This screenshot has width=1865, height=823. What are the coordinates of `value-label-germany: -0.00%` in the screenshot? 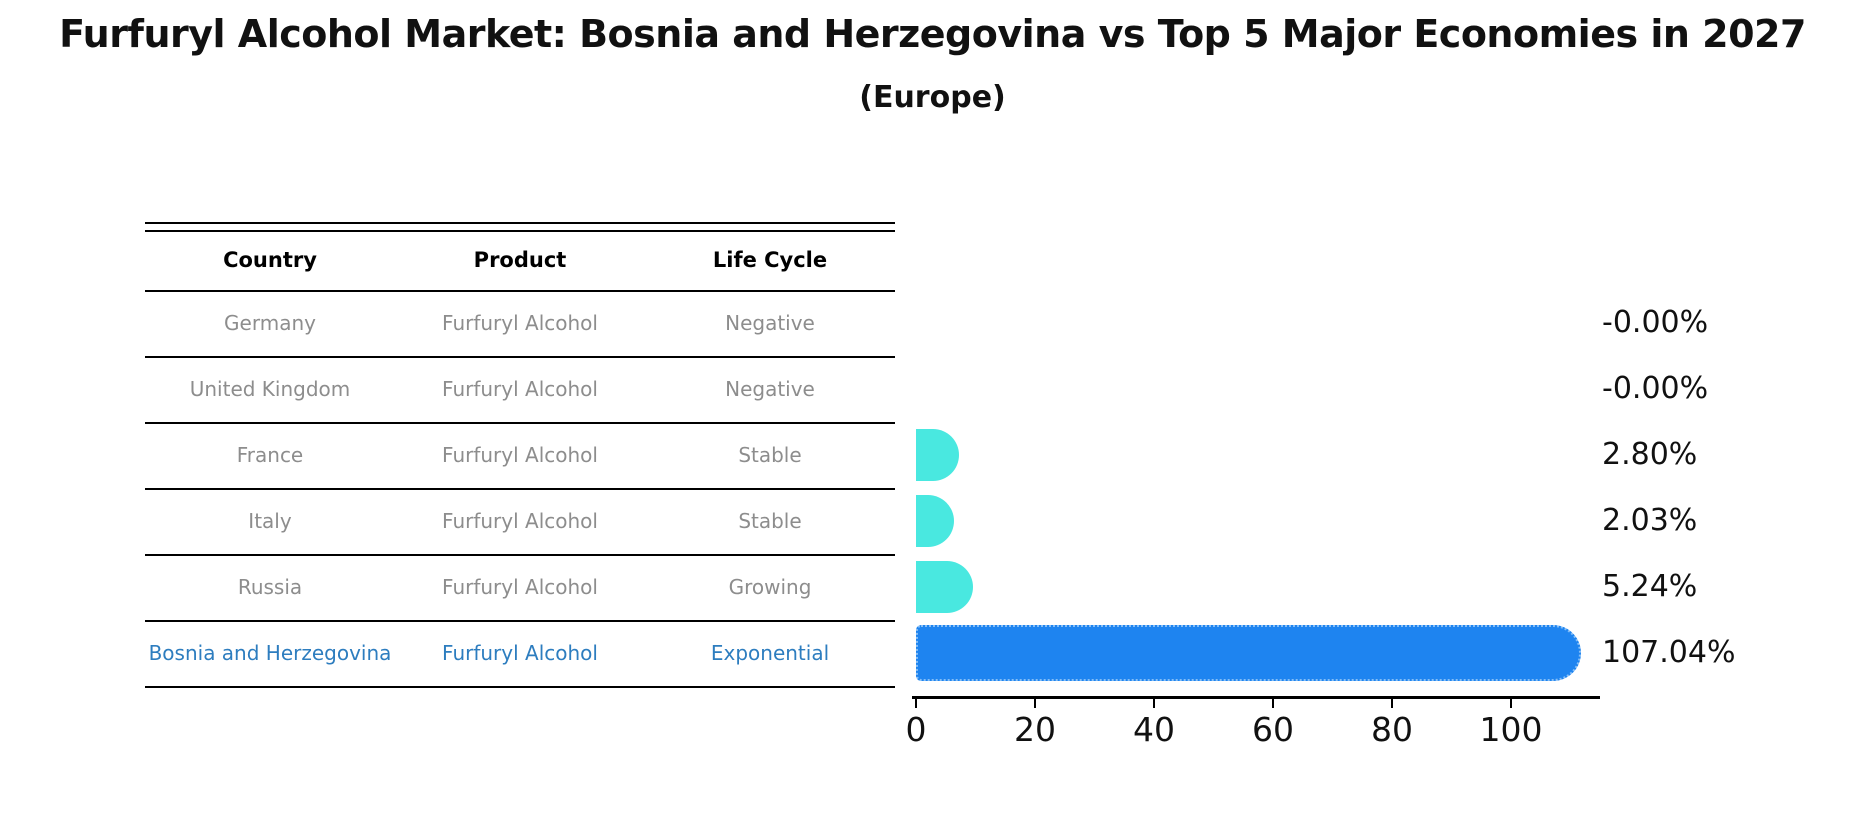 It's located at (1655, 322).